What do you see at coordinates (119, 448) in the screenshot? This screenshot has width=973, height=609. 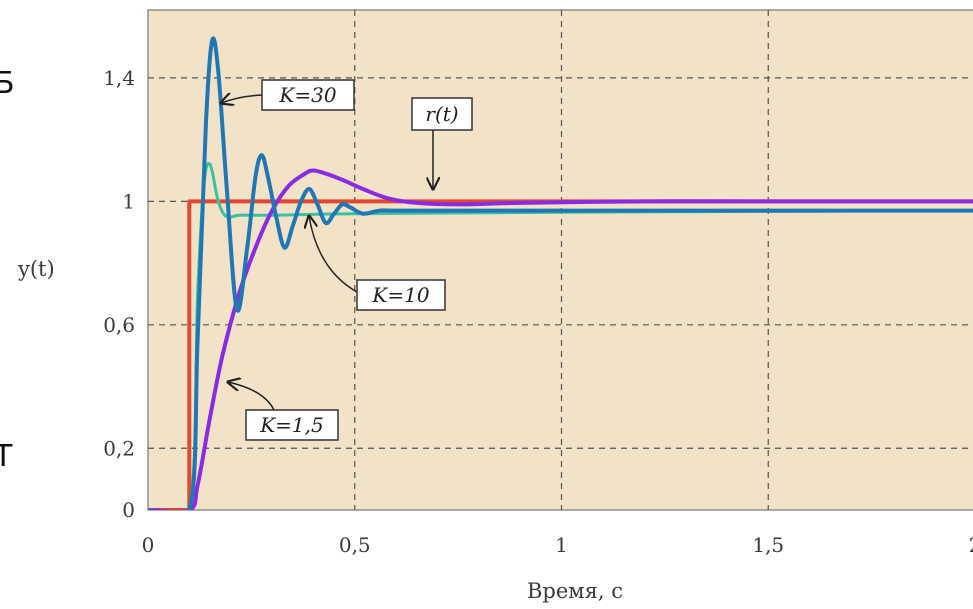 I see `y-tick-label: 0,2` at bounding box center [119, 448].